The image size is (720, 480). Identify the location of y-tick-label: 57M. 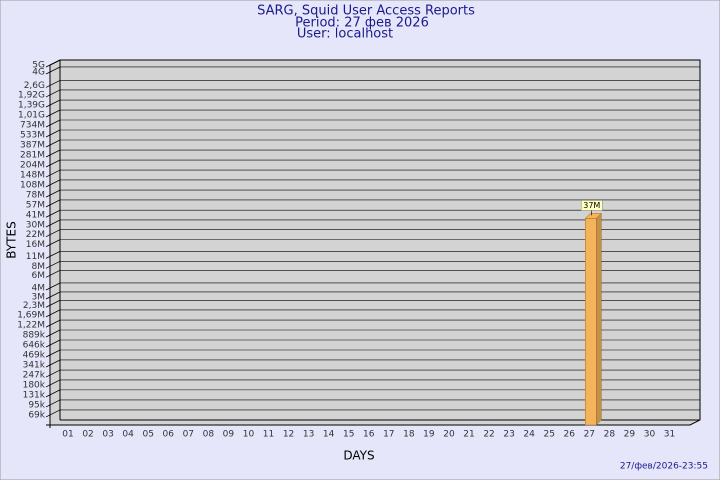
(35, 205).